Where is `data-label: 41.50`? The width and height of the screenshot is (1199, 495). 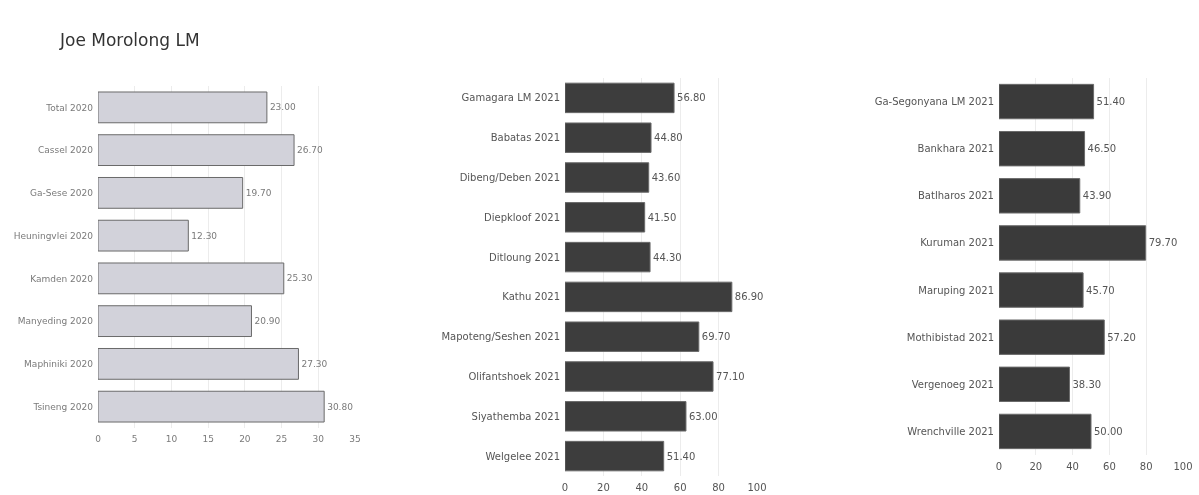 data-label: 41.50 is located at coordinates (662, 217).